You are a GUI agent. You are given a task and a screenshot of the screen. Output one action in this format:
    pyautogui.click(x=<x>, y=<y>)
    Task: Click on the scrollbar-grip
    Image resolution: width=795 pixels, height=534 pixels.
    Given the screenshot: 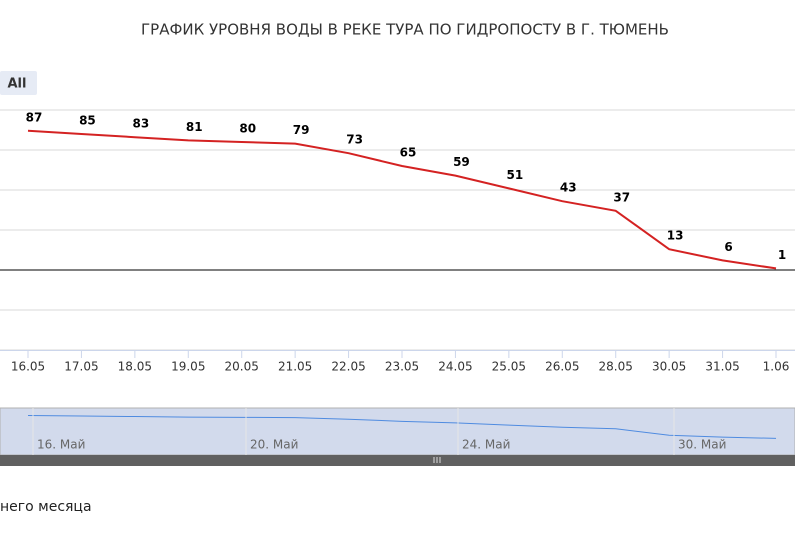 What is the action you would take?
    pyautogui.click(x=437, y=460)
    